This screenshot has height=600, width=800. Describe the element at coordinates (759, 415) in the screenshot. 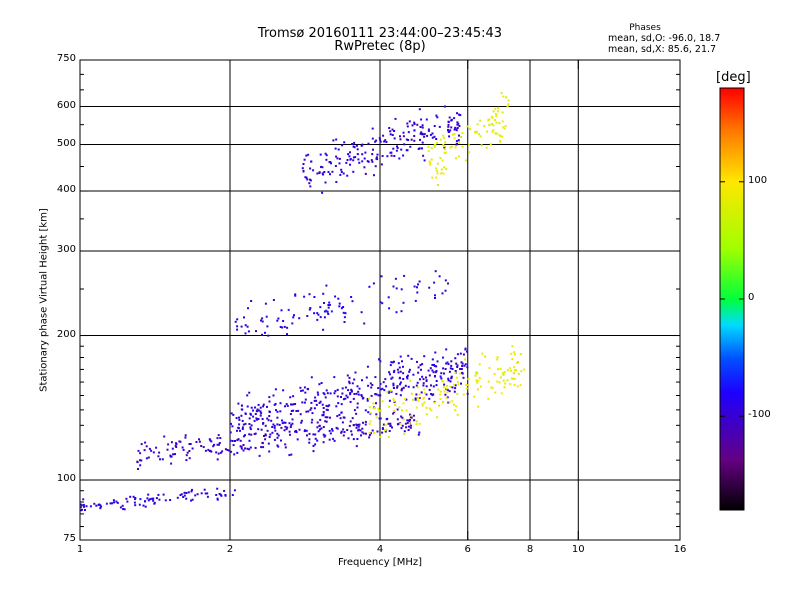

I see `colorbar-tick-label: -100` at that location.